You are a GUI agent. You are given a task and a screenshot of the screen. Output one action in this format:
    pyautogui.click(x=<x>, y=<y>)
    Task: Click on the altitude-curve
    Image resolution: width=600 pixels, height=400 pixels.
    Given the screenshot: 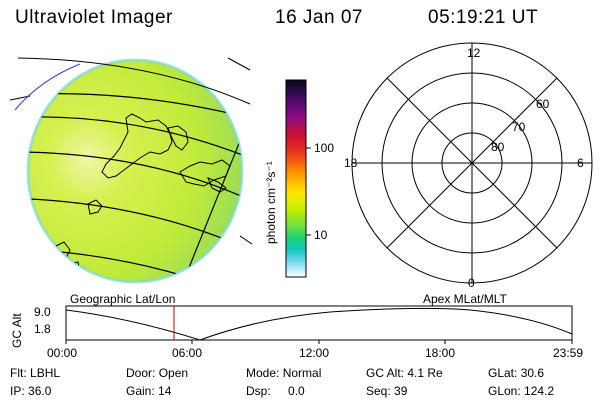 What is the action you would take?
    pyautogui.click(x=319, y=324)
    